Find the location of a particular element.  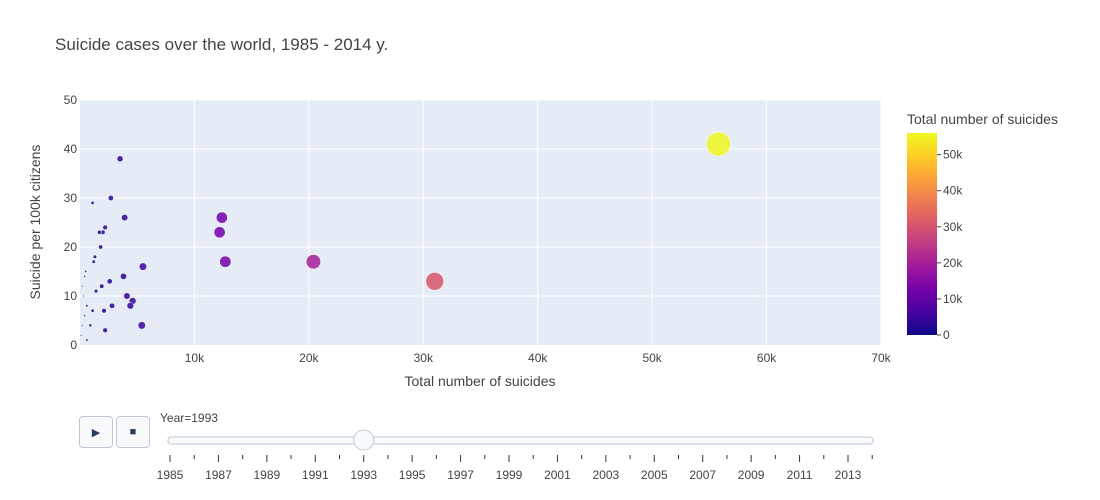

x-tick-label: 30k is located at coordinates (424, 358).